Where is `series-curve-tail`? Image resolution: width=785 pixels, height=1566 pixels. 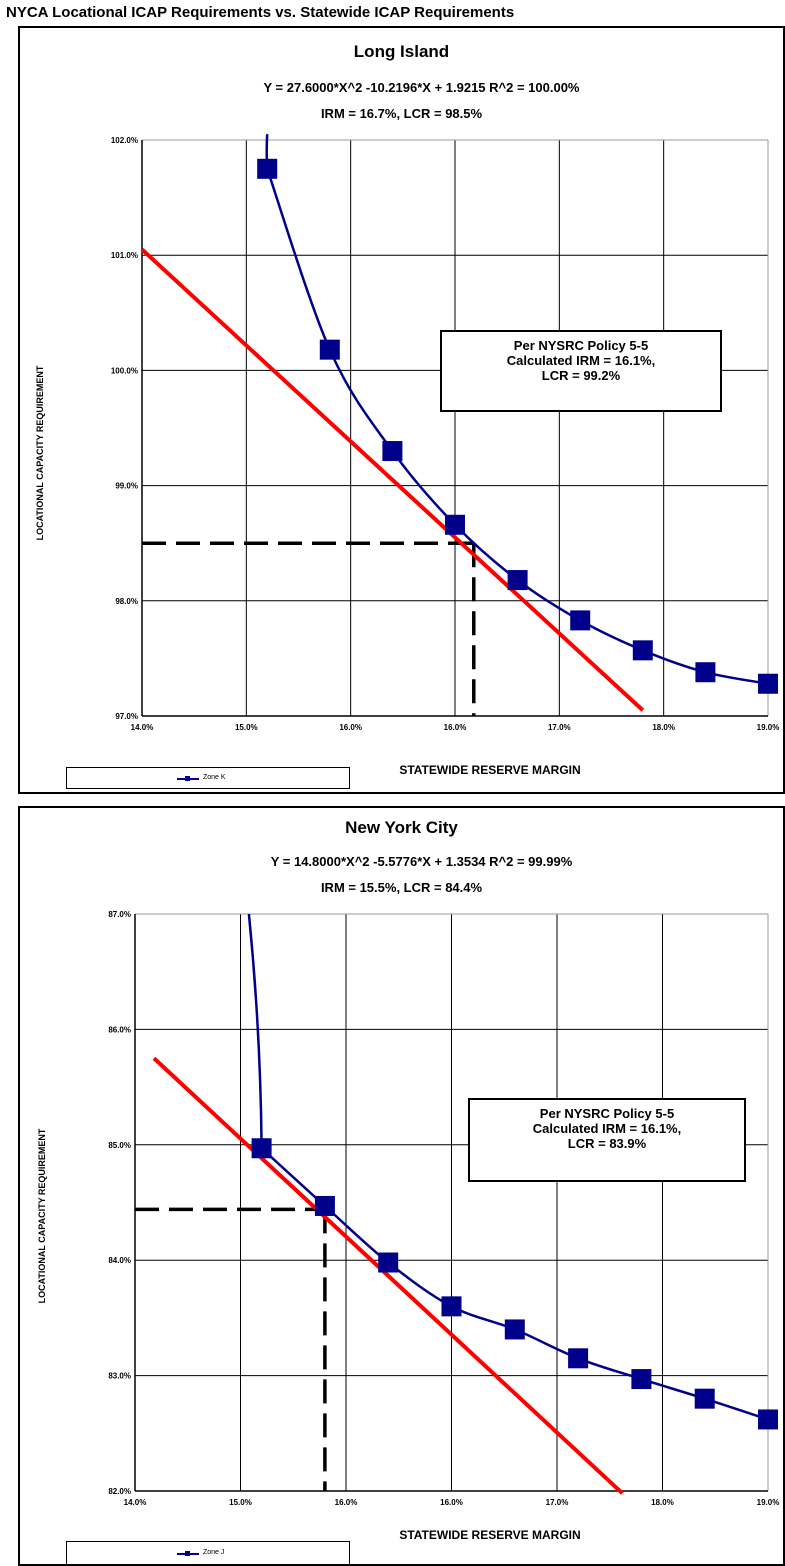 series-curve-tail is located at coordinates (255, 1031).